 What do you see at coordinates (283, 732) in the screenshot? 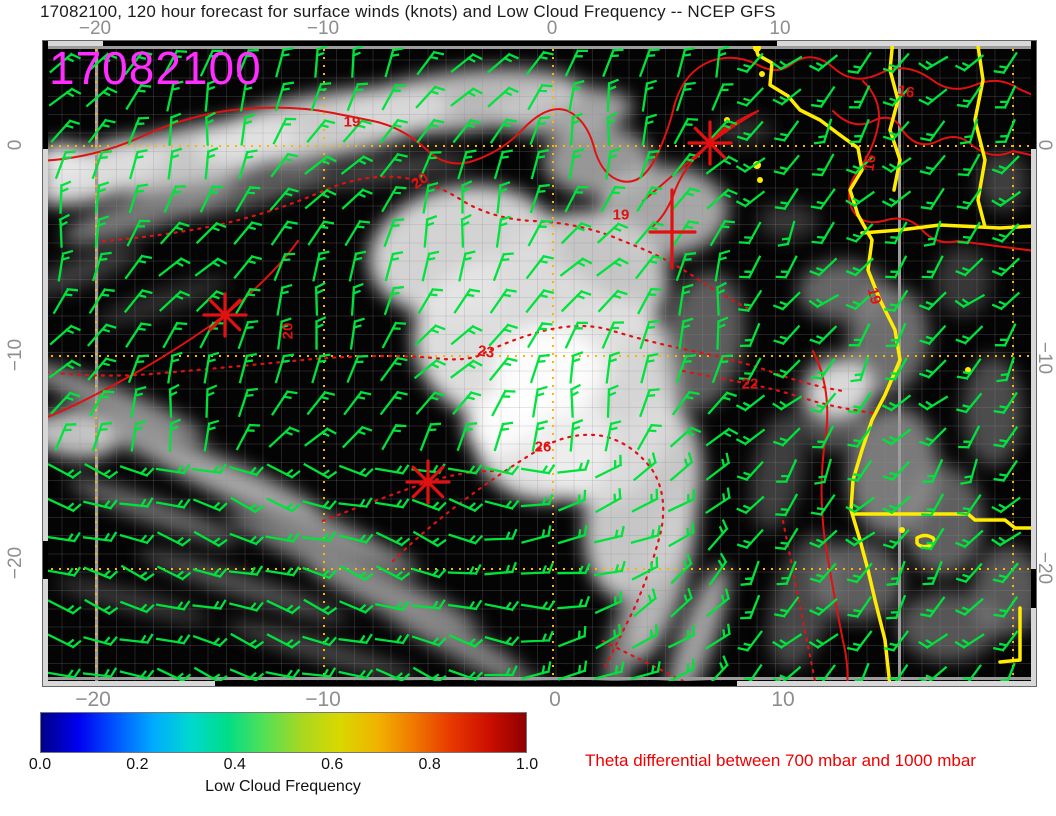
I see `colorbar` at bounding box center [283, 732].